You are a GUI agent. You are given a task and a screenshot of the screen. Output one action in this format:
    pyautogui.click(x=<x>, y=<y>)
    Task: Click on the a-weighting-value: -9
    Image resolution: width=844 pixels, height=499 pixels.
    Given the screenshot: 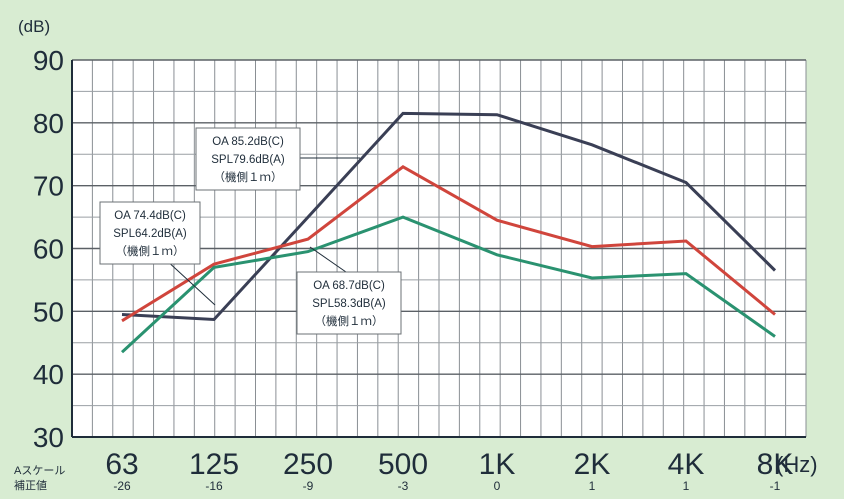 What is the action you would take?
    pyautogui.click(x=308, y=486)
    